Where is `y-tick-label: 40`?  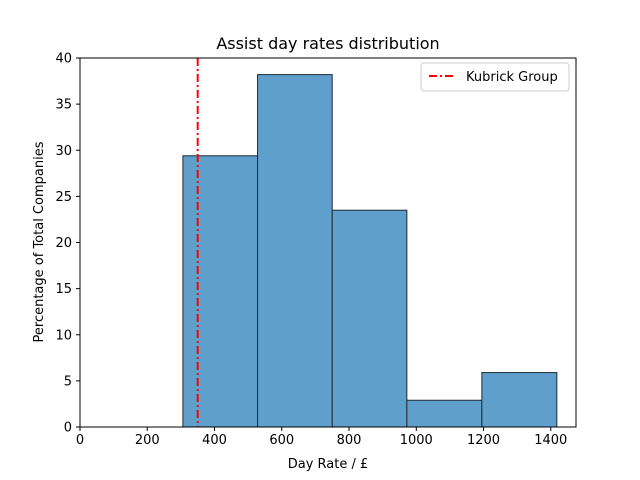
y-tick-label: 40 is located at coordinates (63, 59).